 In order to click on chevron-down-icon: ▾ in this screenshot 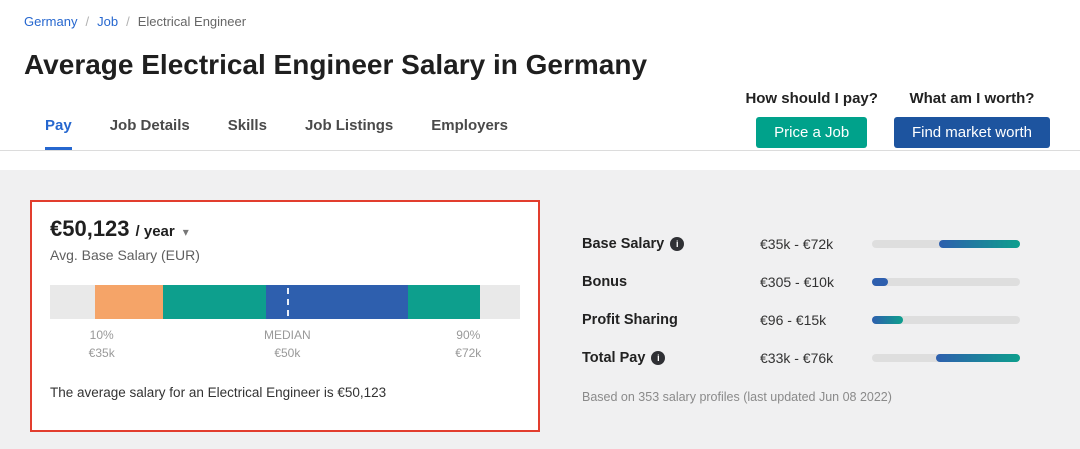, I will do `click(185, 232)`.